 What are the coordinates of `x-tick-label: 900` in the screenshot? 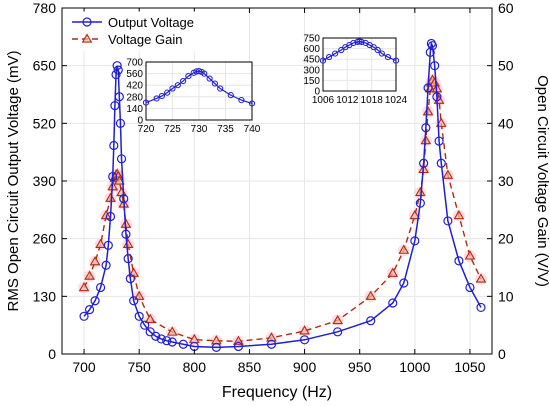 It's located at (305, 367).